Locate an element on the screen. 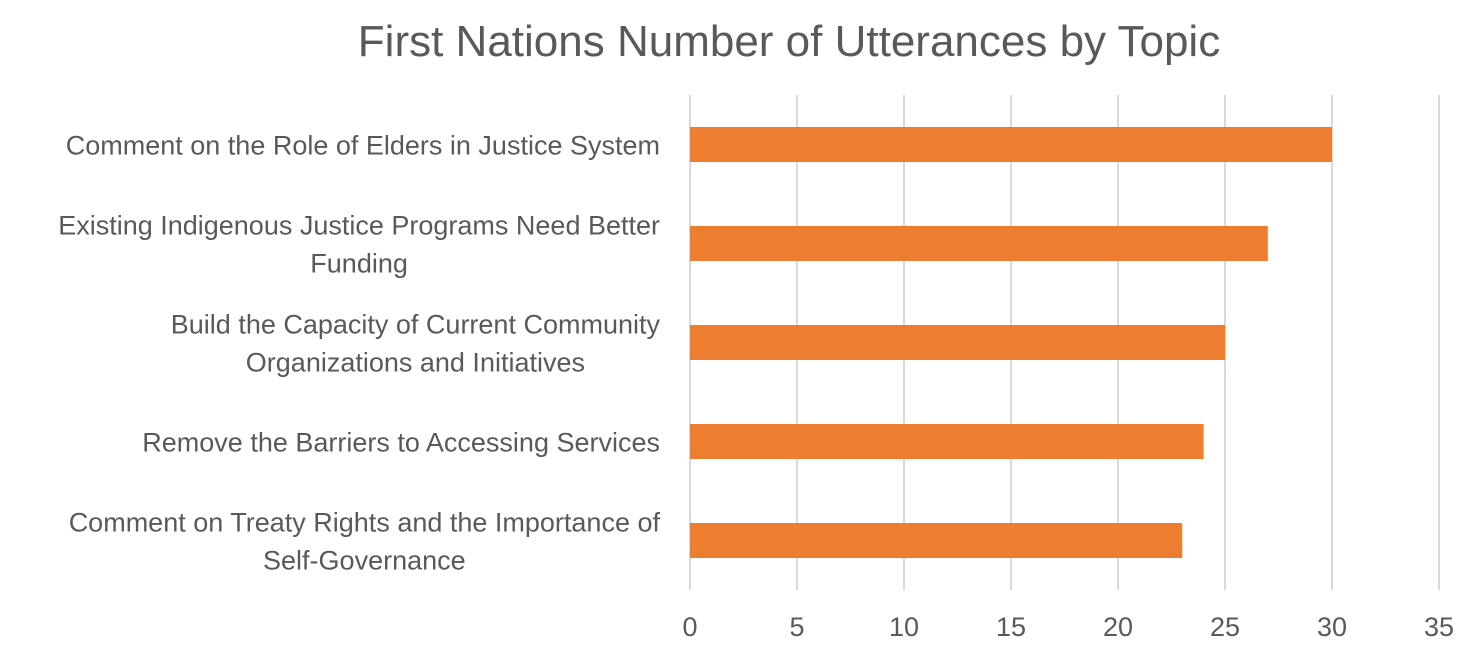 The width and height of the screenshot is (1476, 656). x-tick-label-20: 20 is located at coordinates (1118, 627).